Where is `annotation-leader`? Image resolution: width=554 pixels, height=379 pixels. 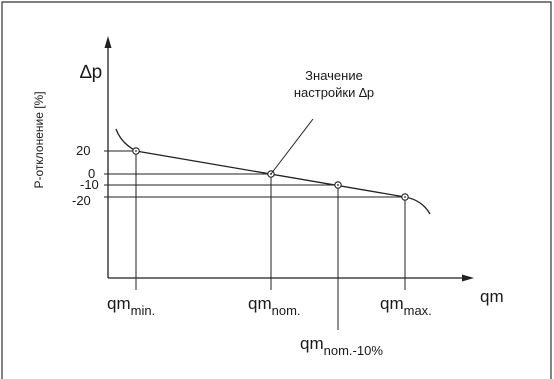 annotation-leader is located at coordinates (292, 146).